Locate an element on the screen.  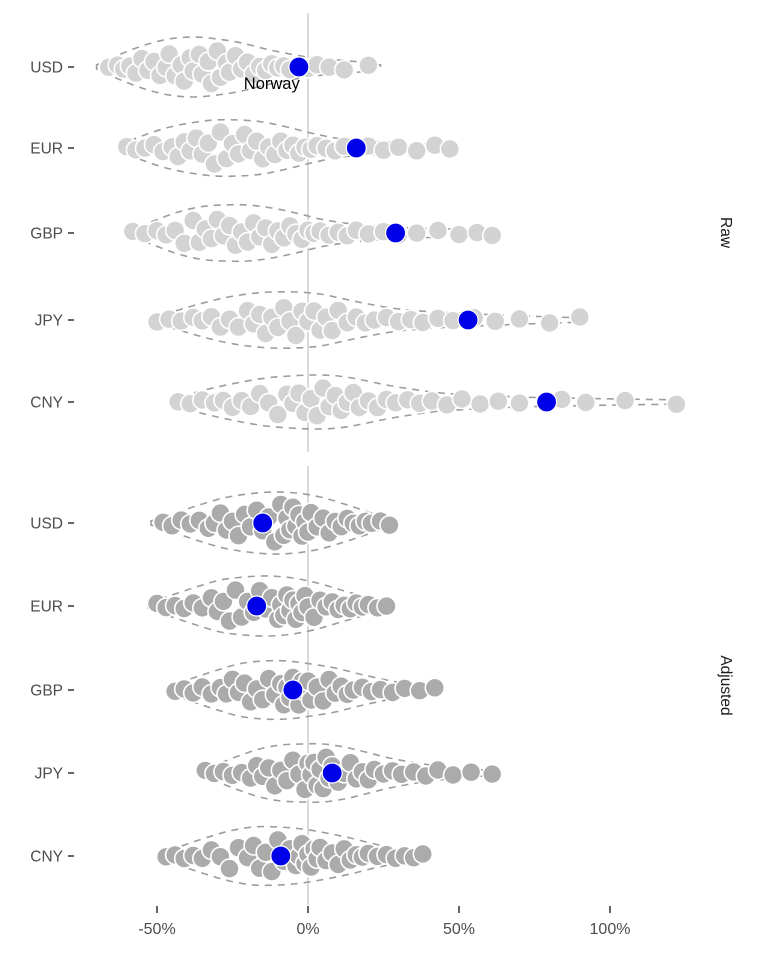
annotation-label: Norway is located at coordinates (272, 84).